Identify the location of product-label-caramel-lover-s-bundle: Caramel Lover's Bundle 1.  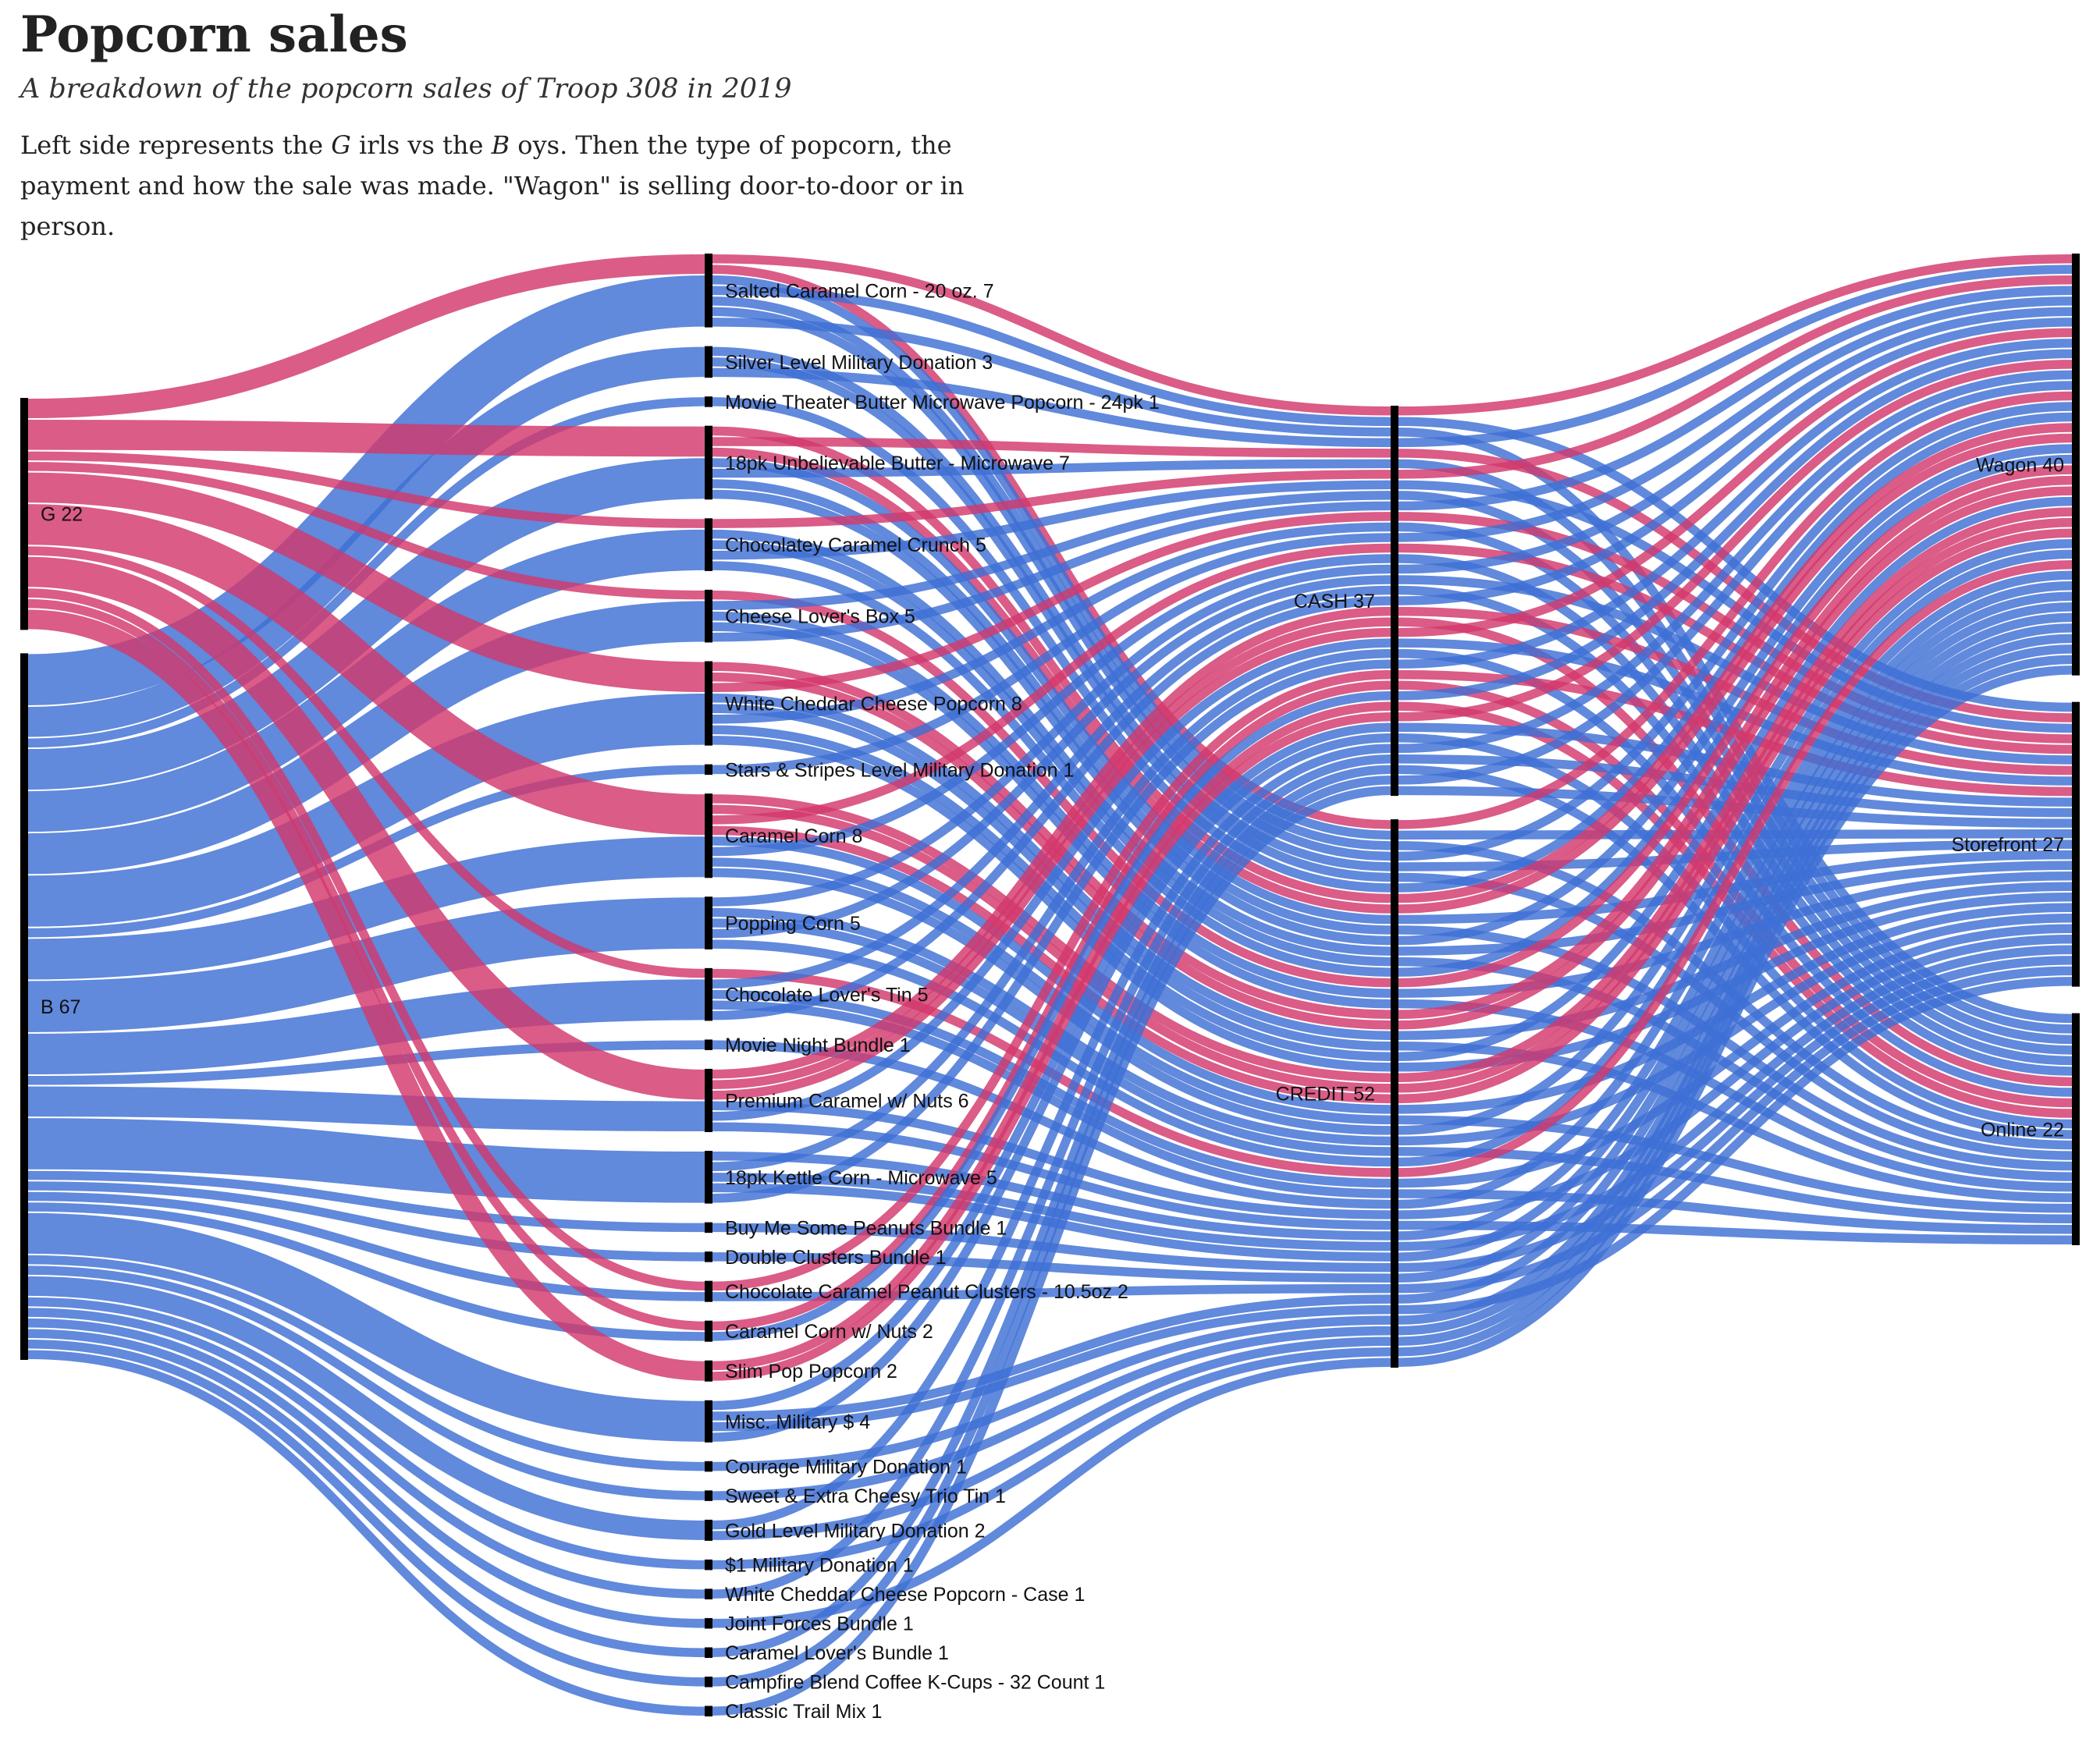
(837, 1653).